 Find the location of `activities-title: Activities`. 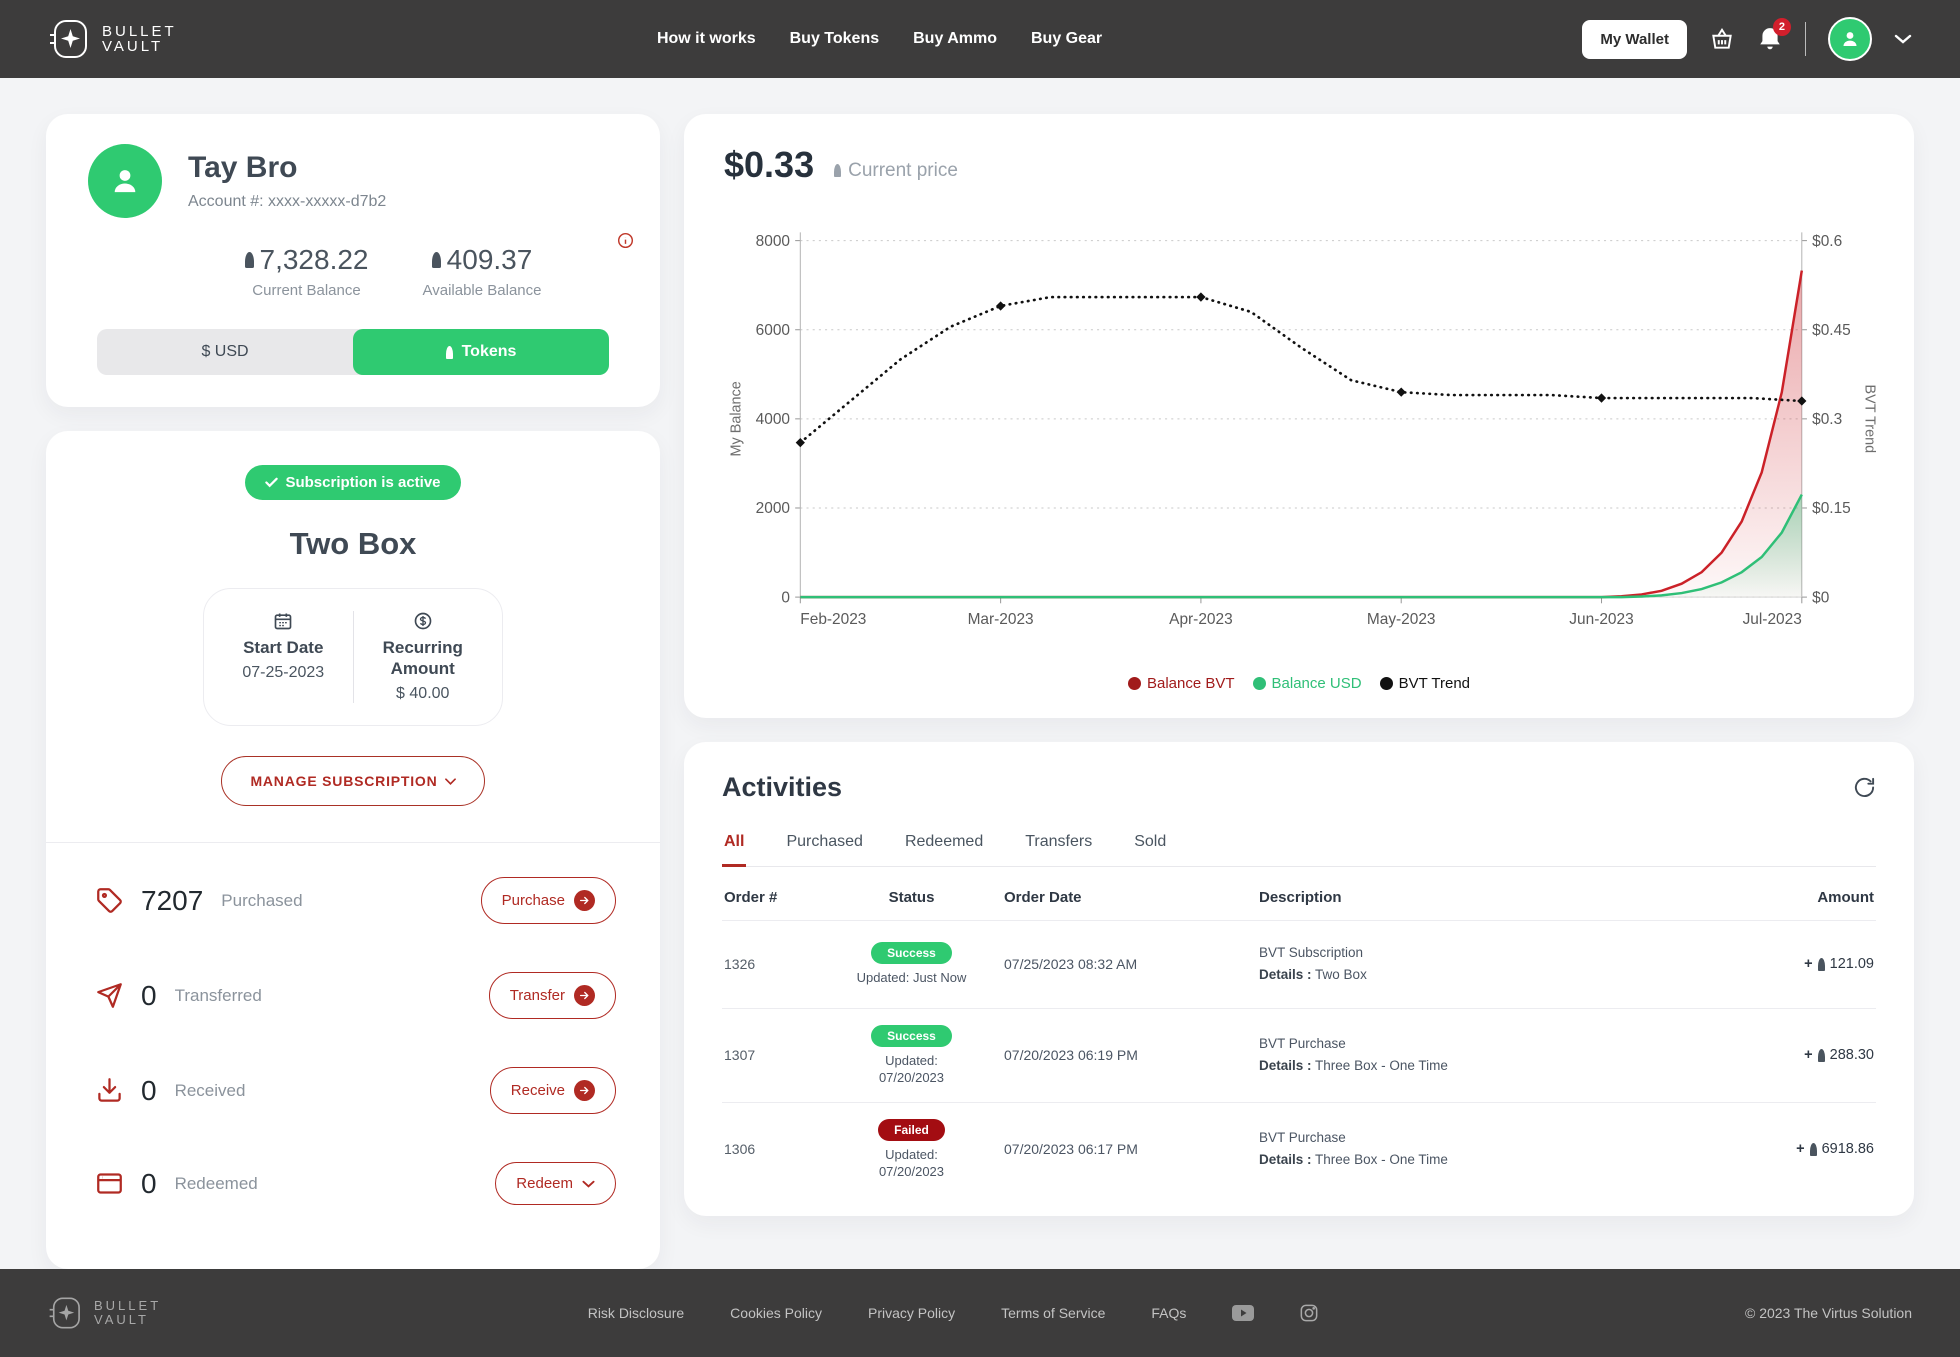

activities-title: Activities is located at coordinates (782, 786).